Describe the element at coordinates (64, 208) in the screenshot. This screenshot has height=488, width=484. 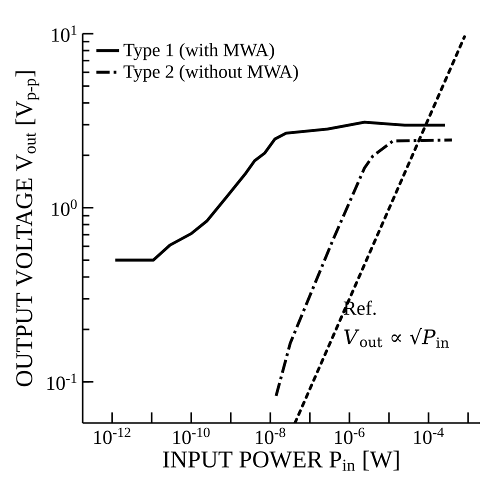
I see `y-tick-label: 10$^{0}$` at that location.